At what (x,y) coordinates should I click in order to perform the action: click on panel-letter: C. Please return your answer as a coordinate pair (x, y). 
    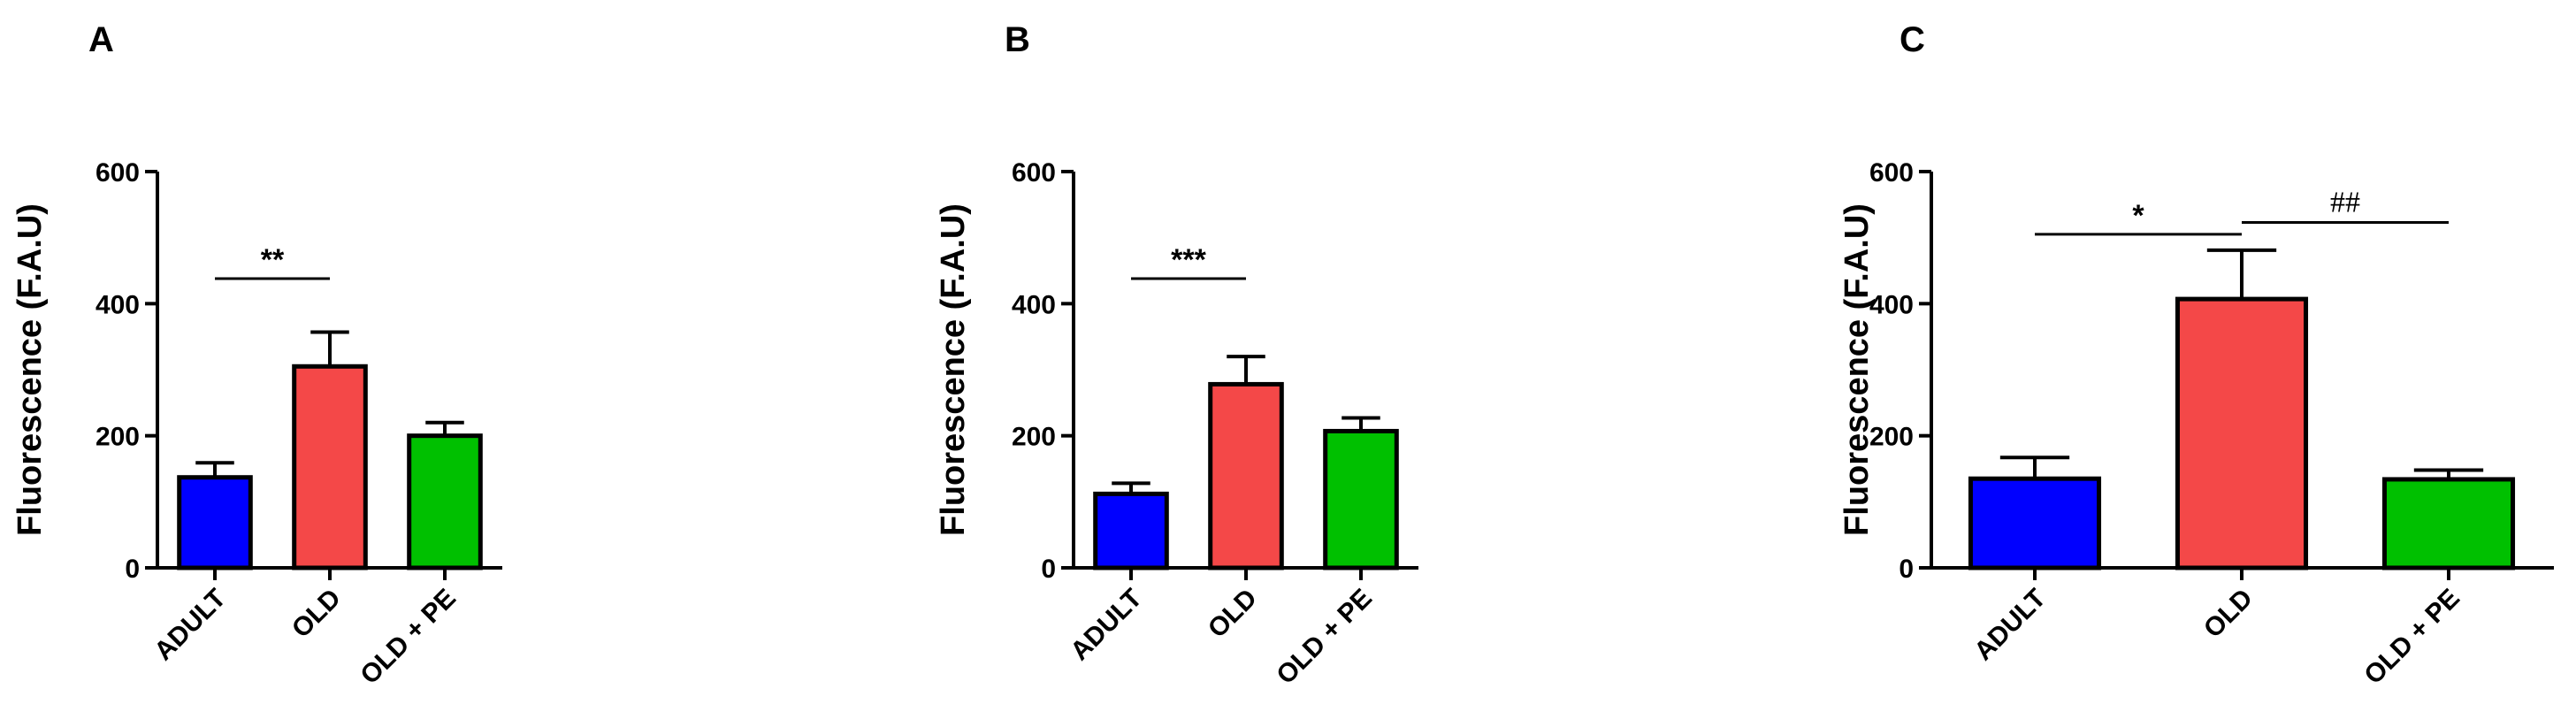
    Looking at the image, I should click on (1912, 39).